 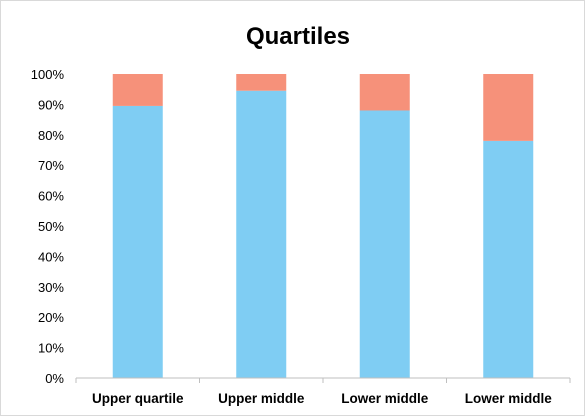 What do you see at coordinates (261, 398) in the screenshot?
I see `x-tick-label: Upper middle` at bounding box center [261, 398].